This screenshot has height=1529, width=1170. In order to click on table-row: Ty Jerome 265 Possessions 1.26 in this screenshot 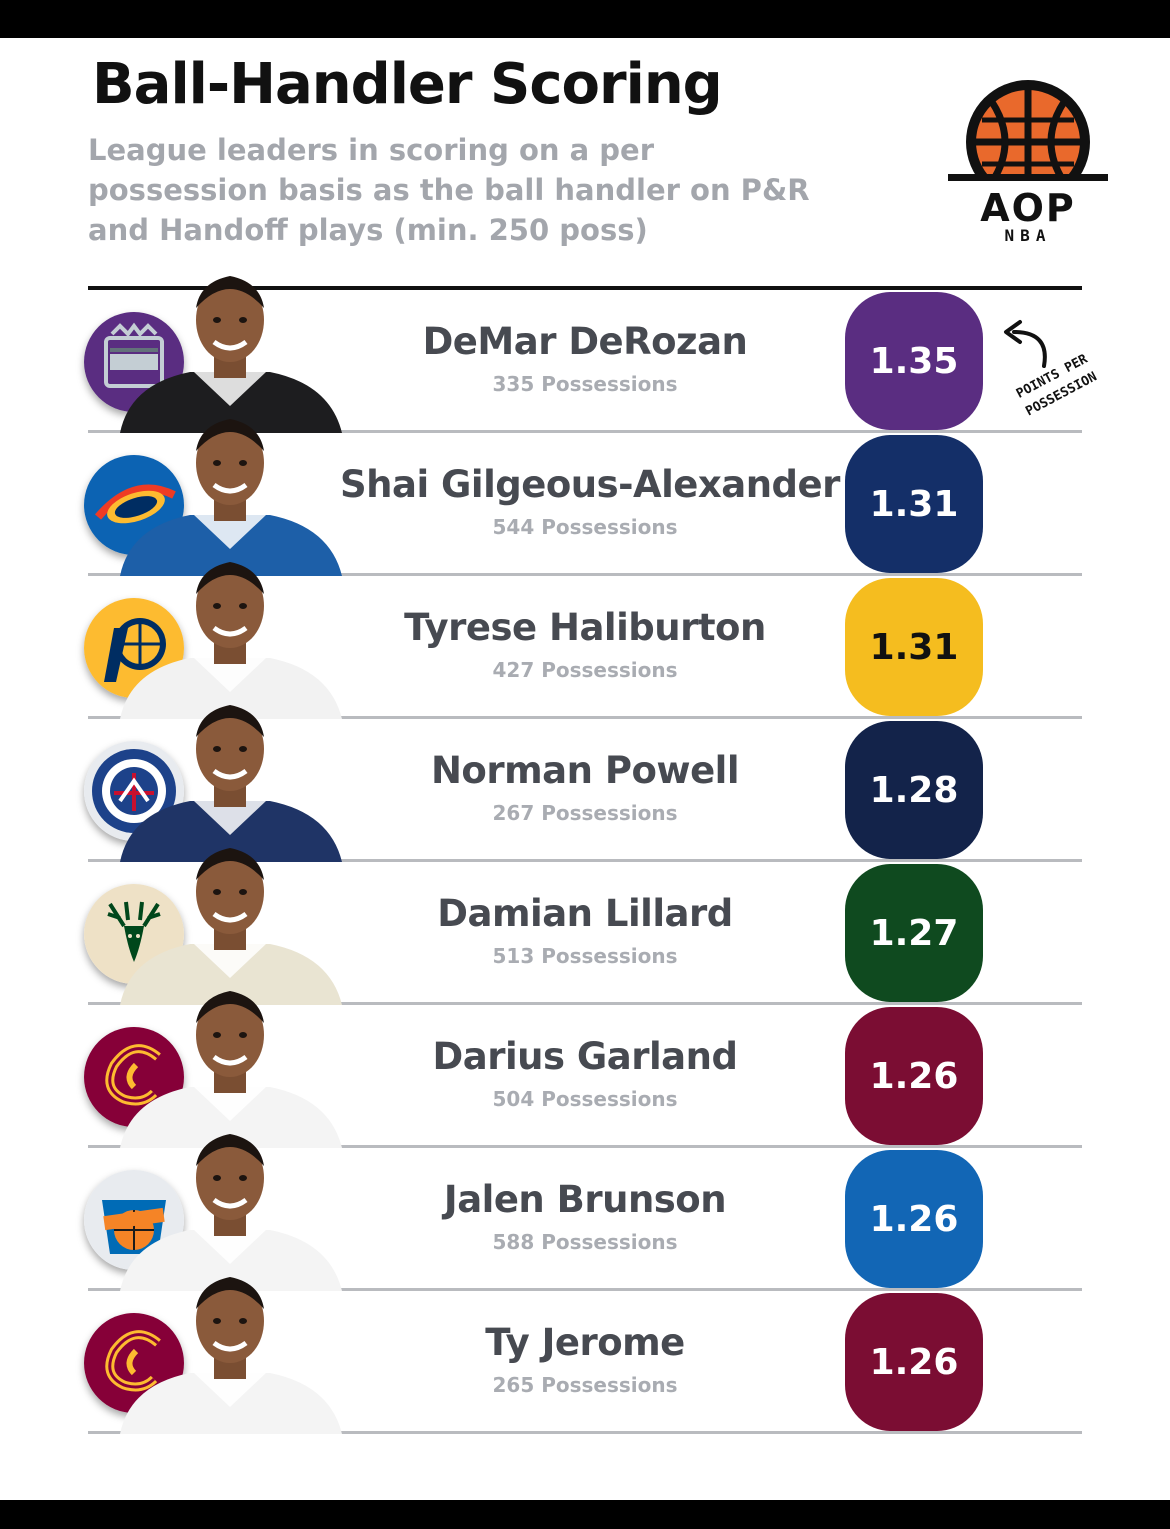, I will do `click(585, 1355)`.